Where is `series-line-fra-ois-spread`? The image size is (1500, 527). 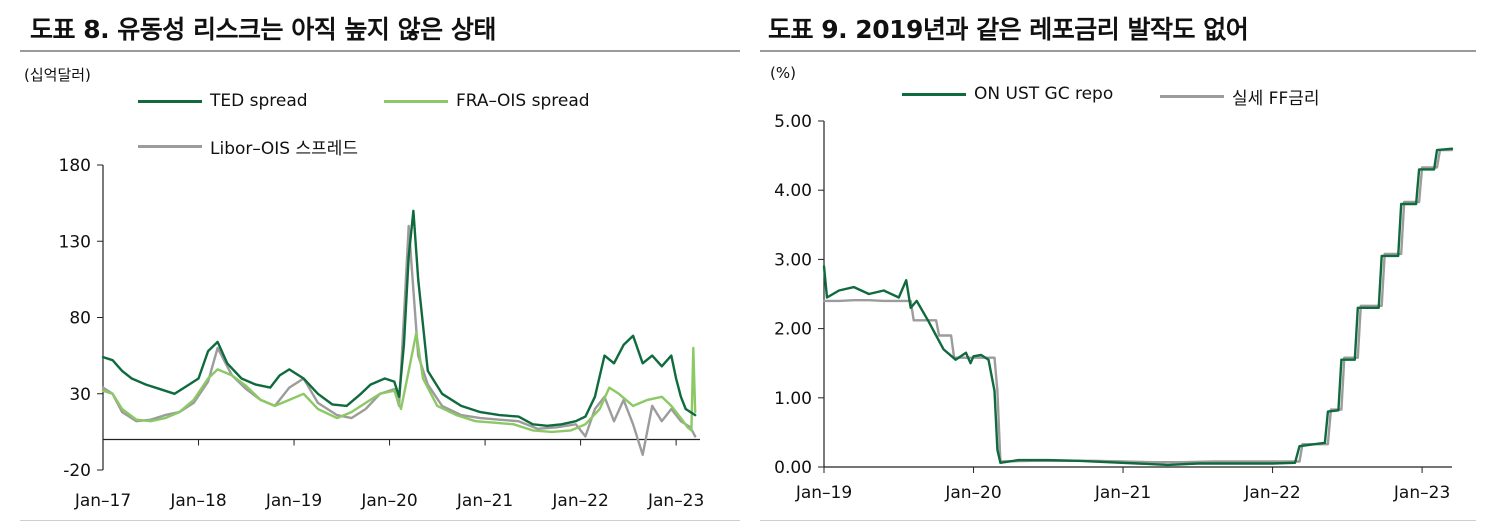
series-line-fra-ois-spread is located at coordinates (399, 382).